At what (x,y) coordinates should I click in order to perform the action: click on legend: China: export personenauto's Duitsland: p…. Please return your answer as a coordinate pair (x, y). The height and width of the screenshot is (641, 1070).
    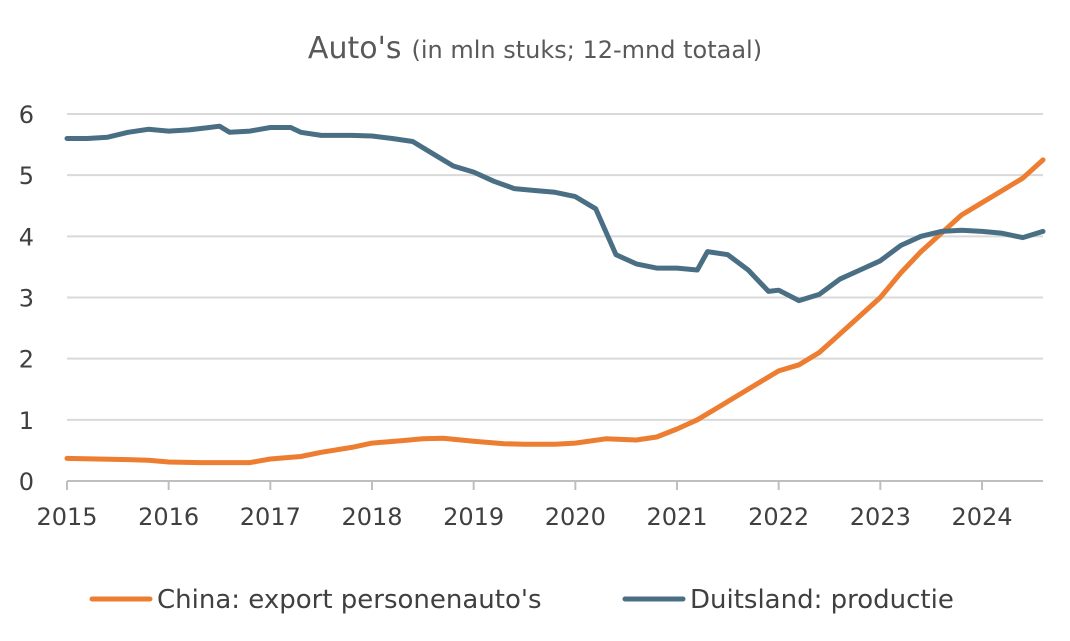
    Looking at the image, I should click on (521, 600).